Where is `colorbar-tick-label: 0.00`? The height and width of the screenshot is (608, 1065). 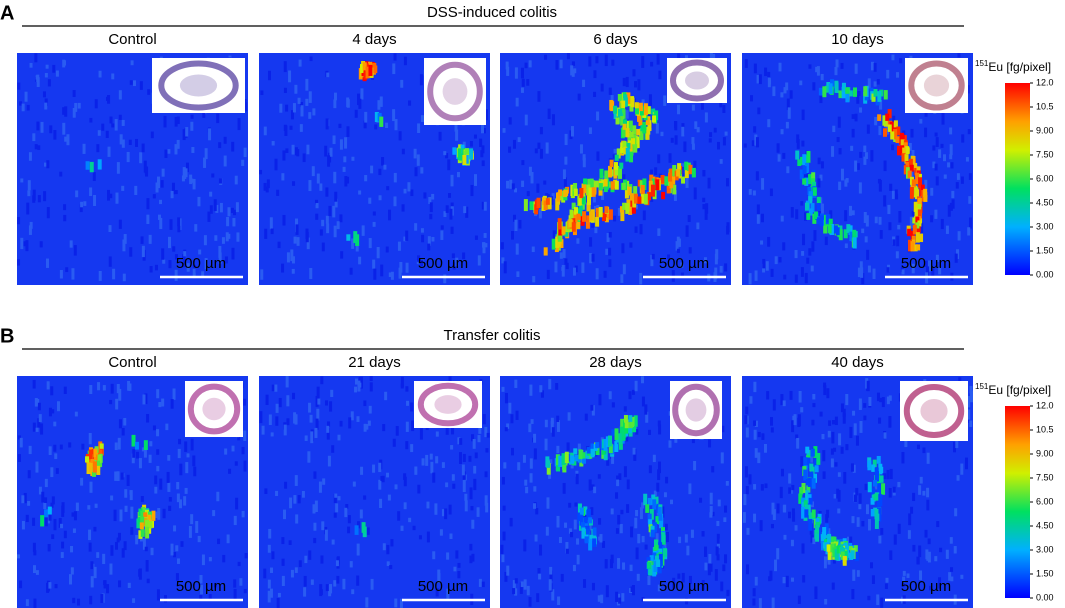
colorbar-tick-label: 0.00 is located at coordinates (1045, 597).